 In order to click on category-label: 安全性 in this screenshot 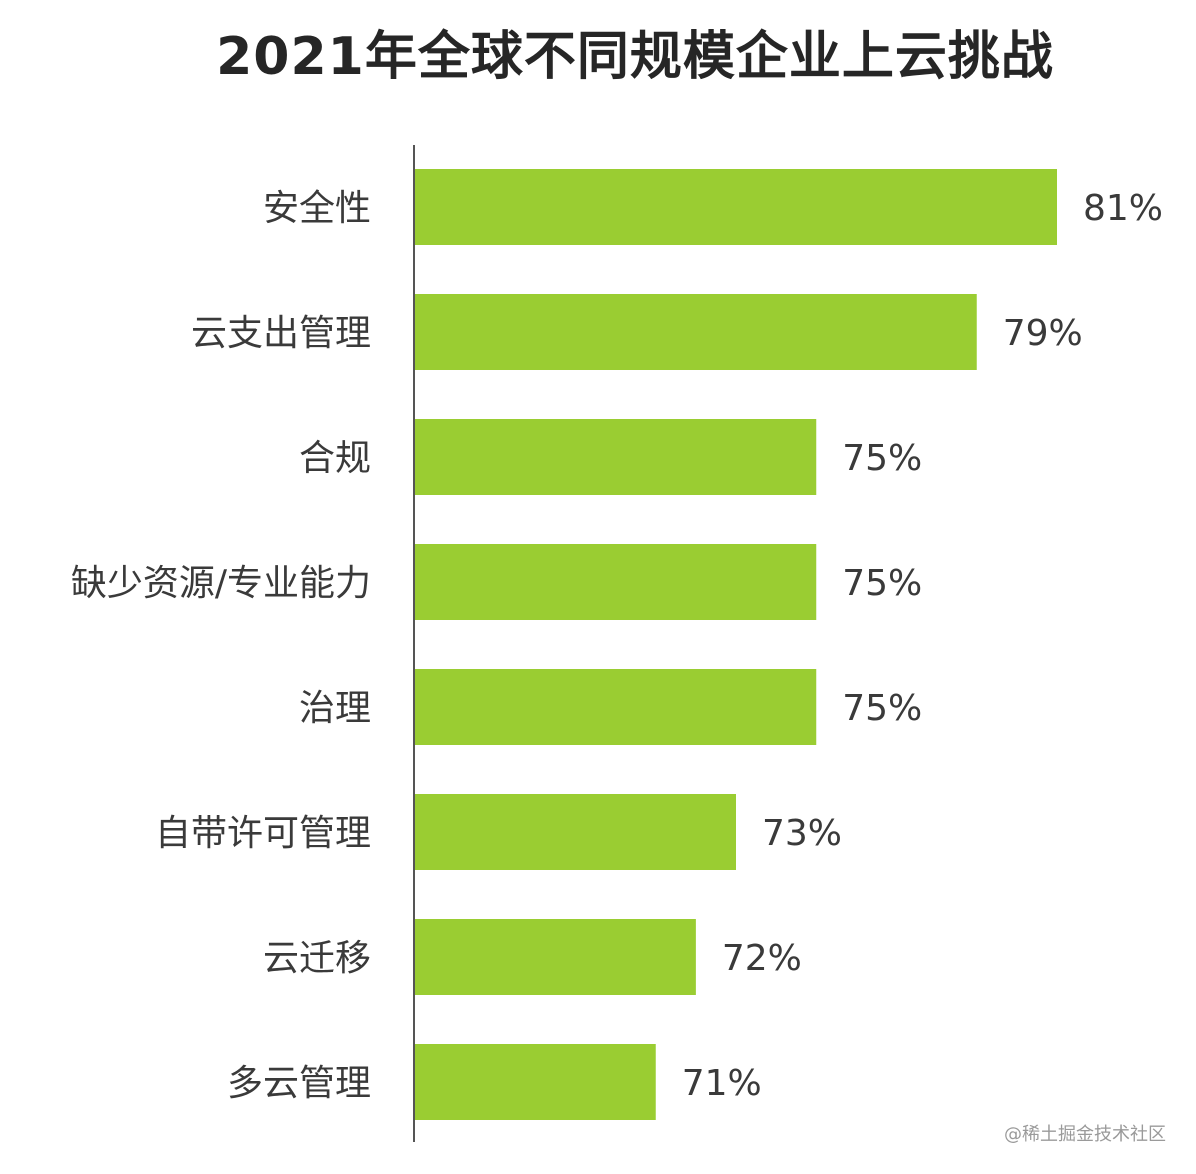, I will do `click(317, 208)`.